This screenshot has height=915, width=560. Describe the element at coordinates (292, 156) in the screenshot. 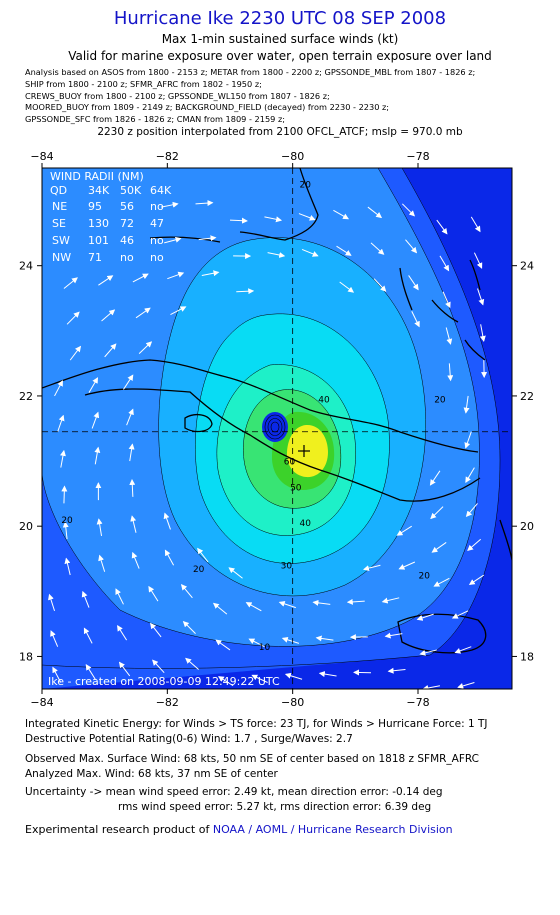

I see `x-tick-label-top: −80` at that location.